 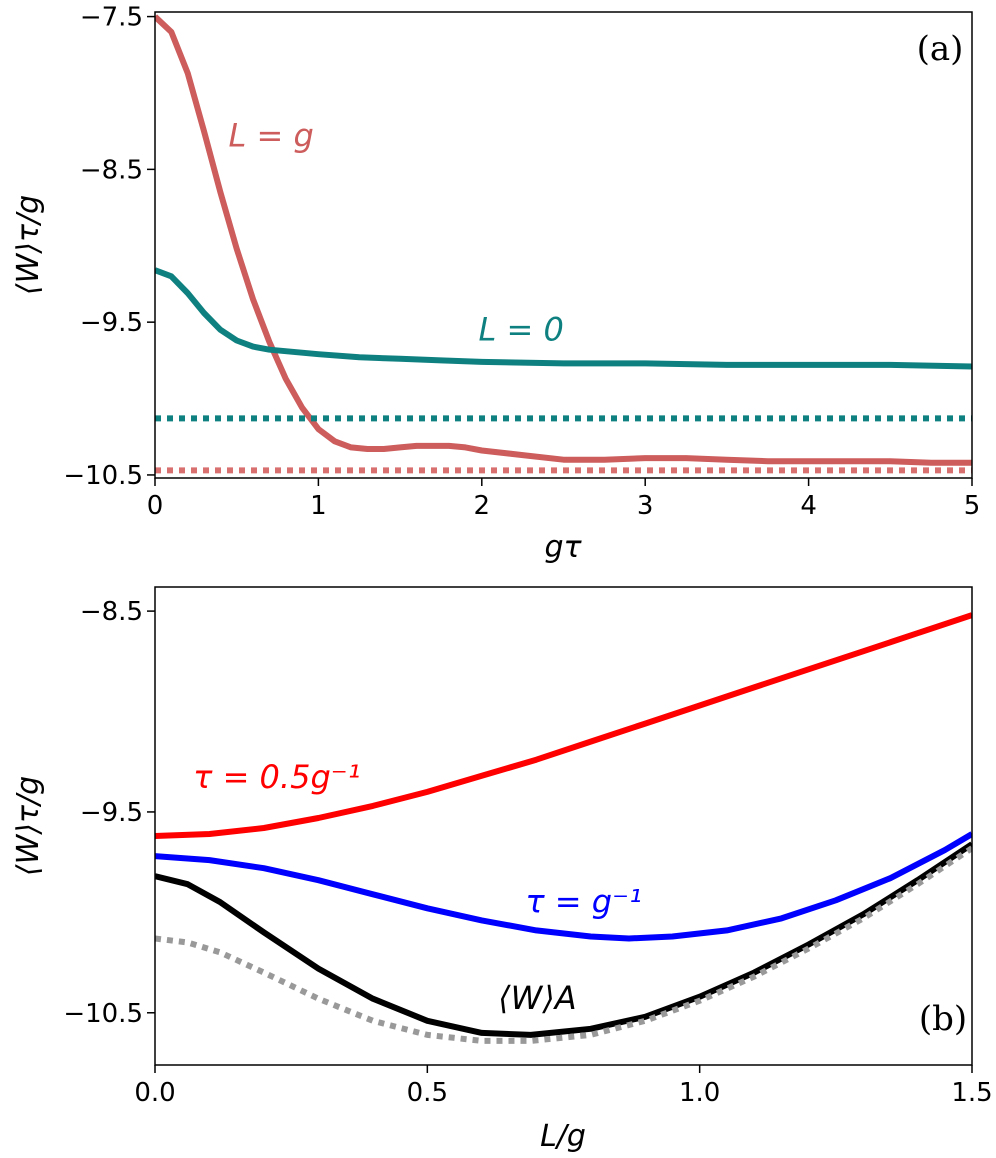 I want to click on panel-b-x-tick-label: 0.0, so click(x=154, y=1093).